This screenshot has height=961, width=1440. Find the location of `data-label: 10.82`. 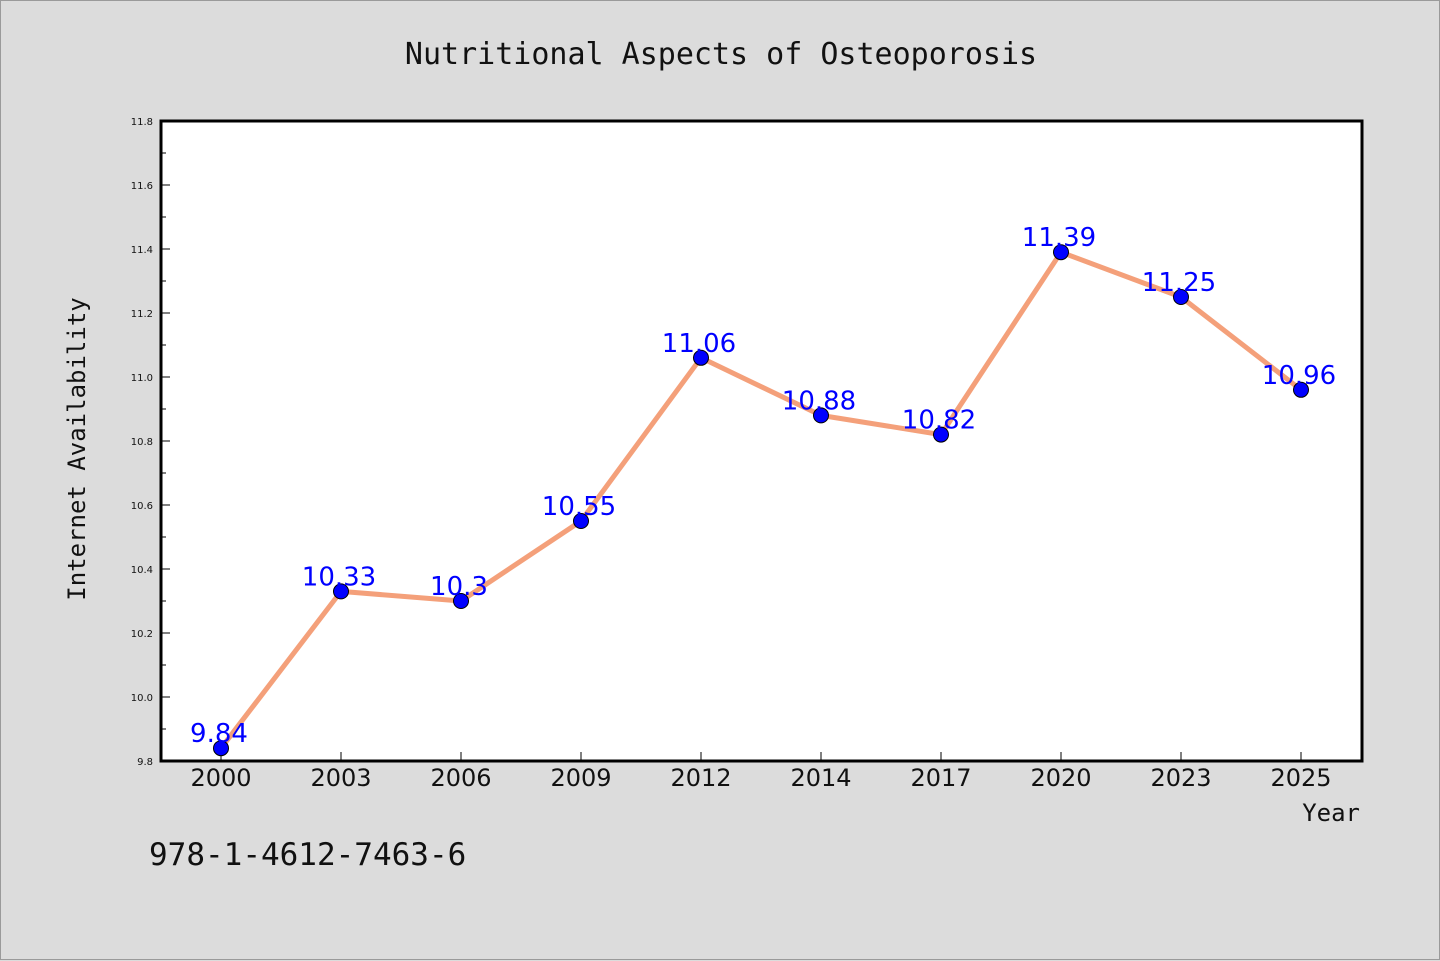

data-label: 10.82 is located at coordinates (939, 421).